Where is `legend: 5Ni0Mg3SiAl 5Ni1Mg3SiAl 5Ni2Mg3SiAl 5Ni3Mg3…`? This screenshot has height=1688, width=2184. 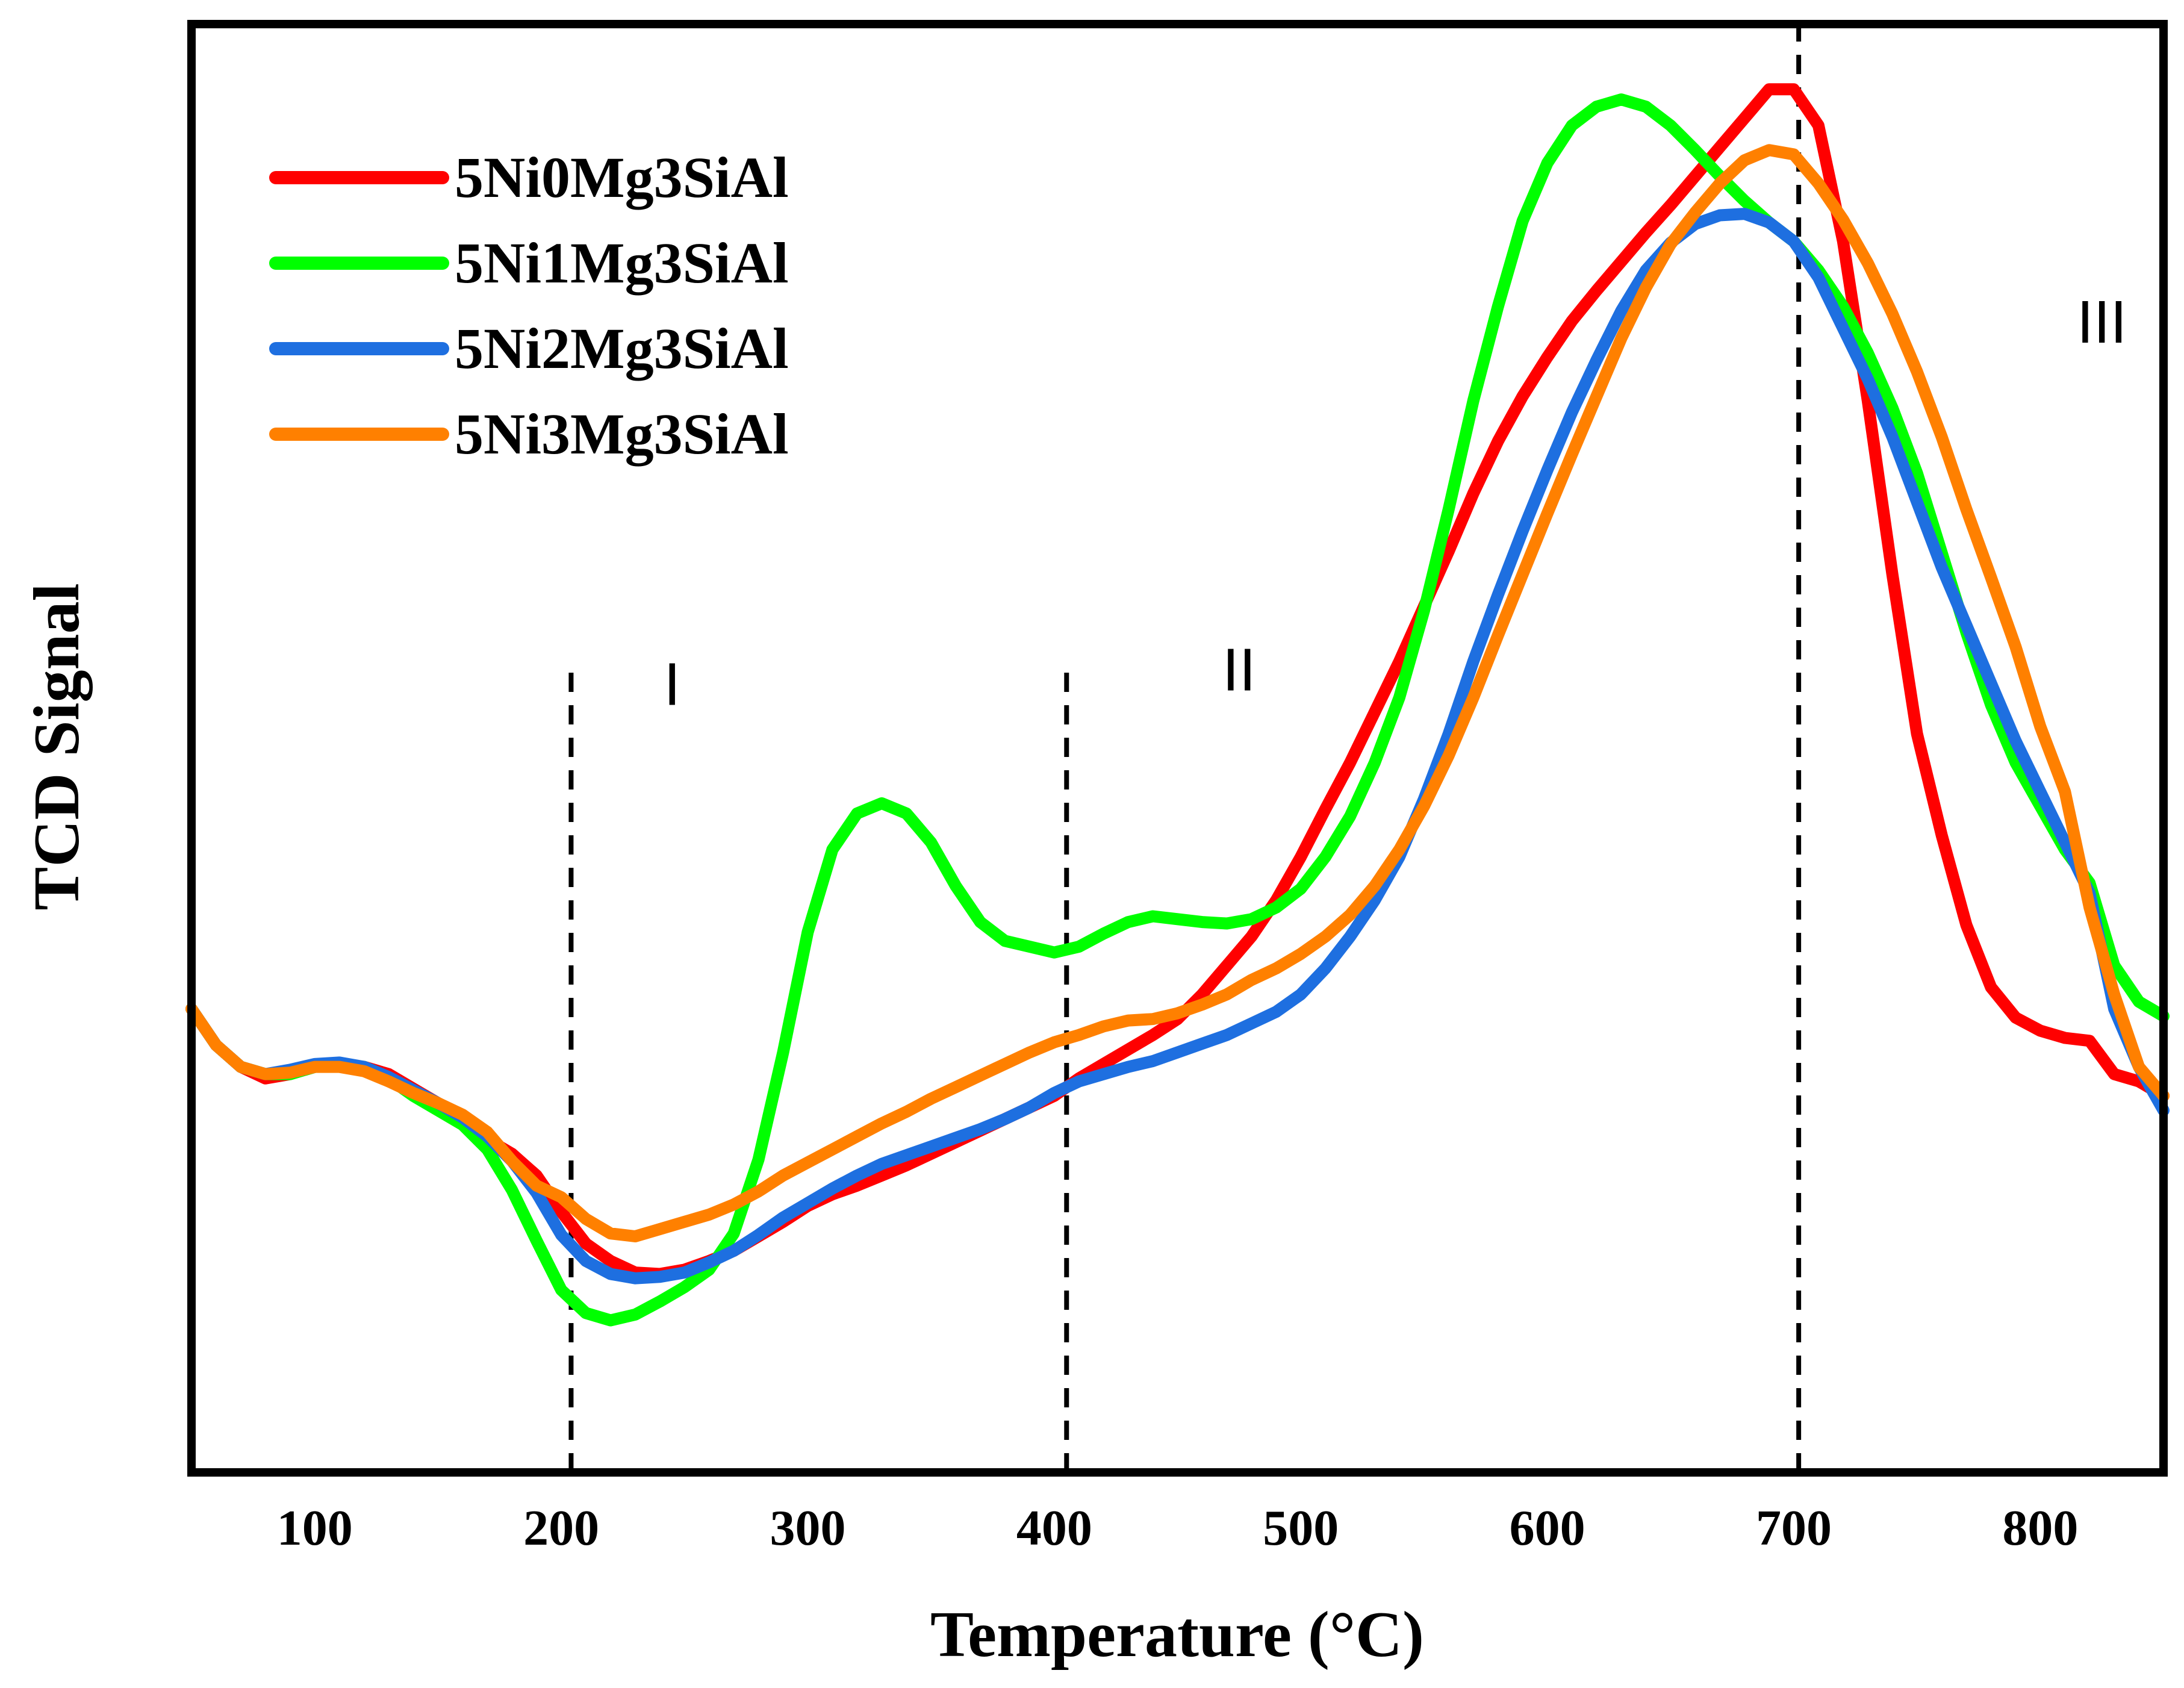
legend: 5Ni0Mg3SiAl 5Ni1Mg3SiAl 5Ni2Mg3SiAl 5Ni3Mg3… is located at coordinates (529, 305).